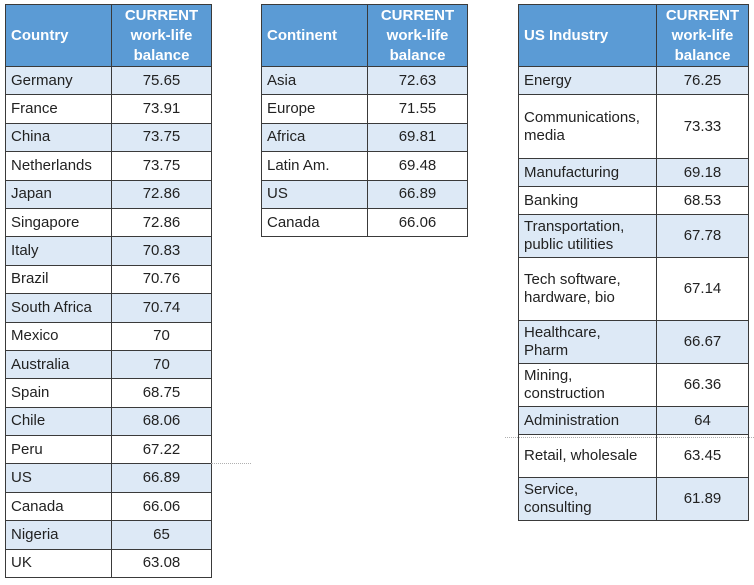  I want to click on table-row: Service, consulting 61.89, so click(633, 499).